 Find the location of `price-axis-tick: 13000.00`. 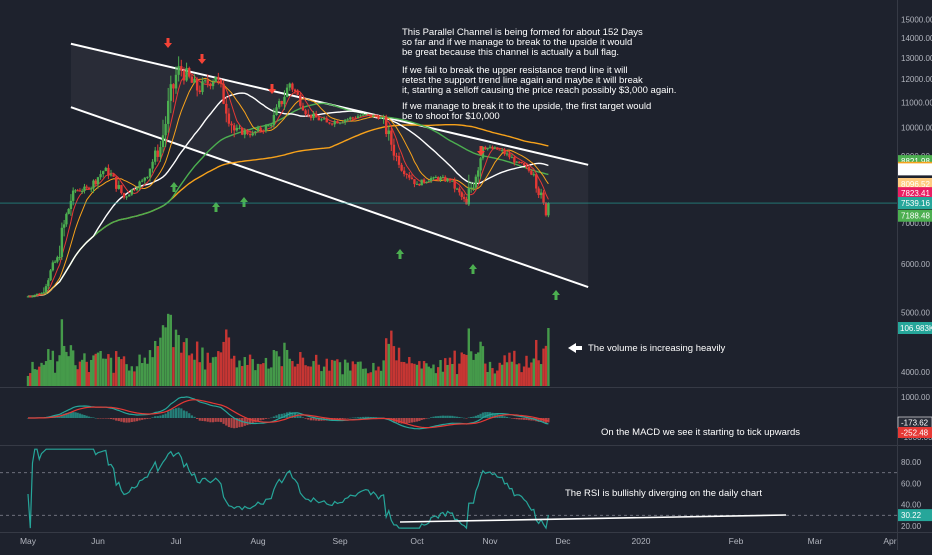

price-axis-tick: 13000.00 is located at coordinates (916, 58).